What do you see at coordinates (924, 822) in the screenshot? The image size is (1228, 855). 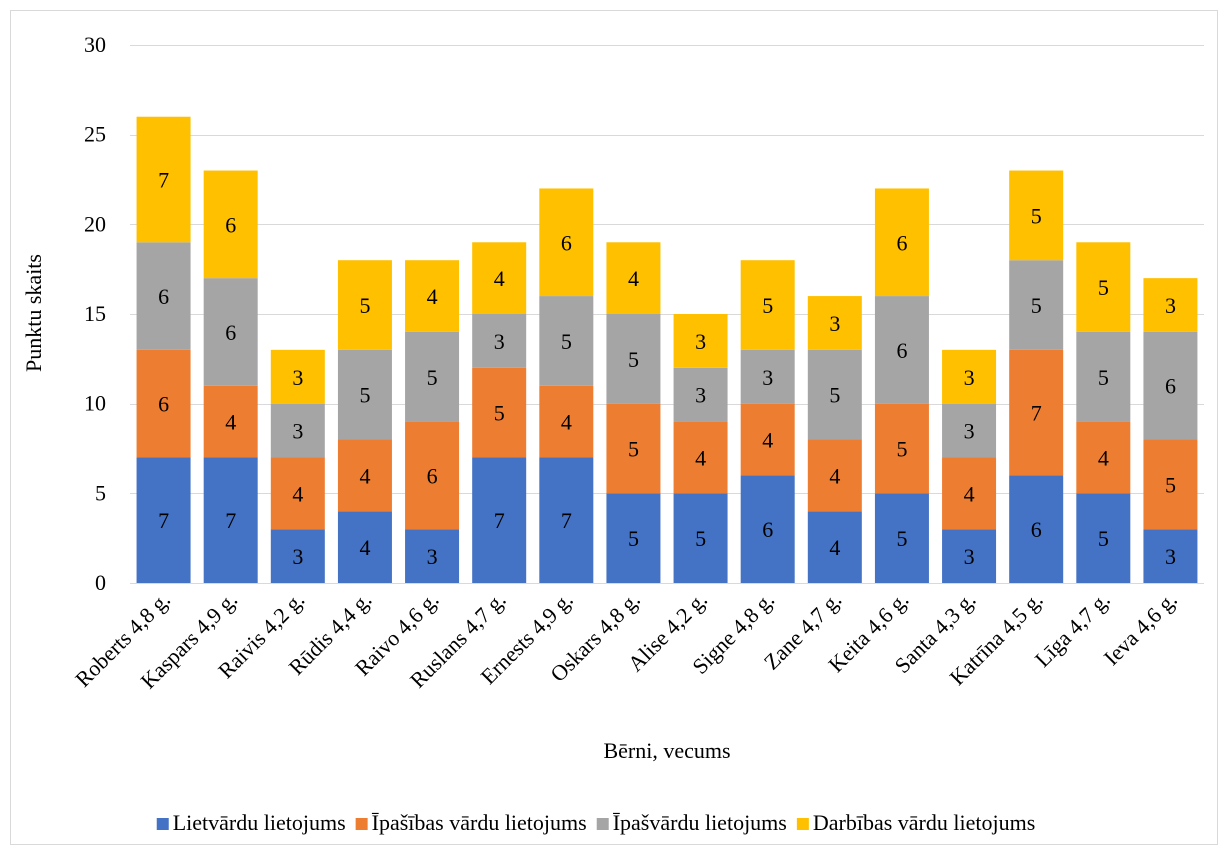 I see `legend-label: Darbības vārdu lietojums` at bounding box center [924, 822].